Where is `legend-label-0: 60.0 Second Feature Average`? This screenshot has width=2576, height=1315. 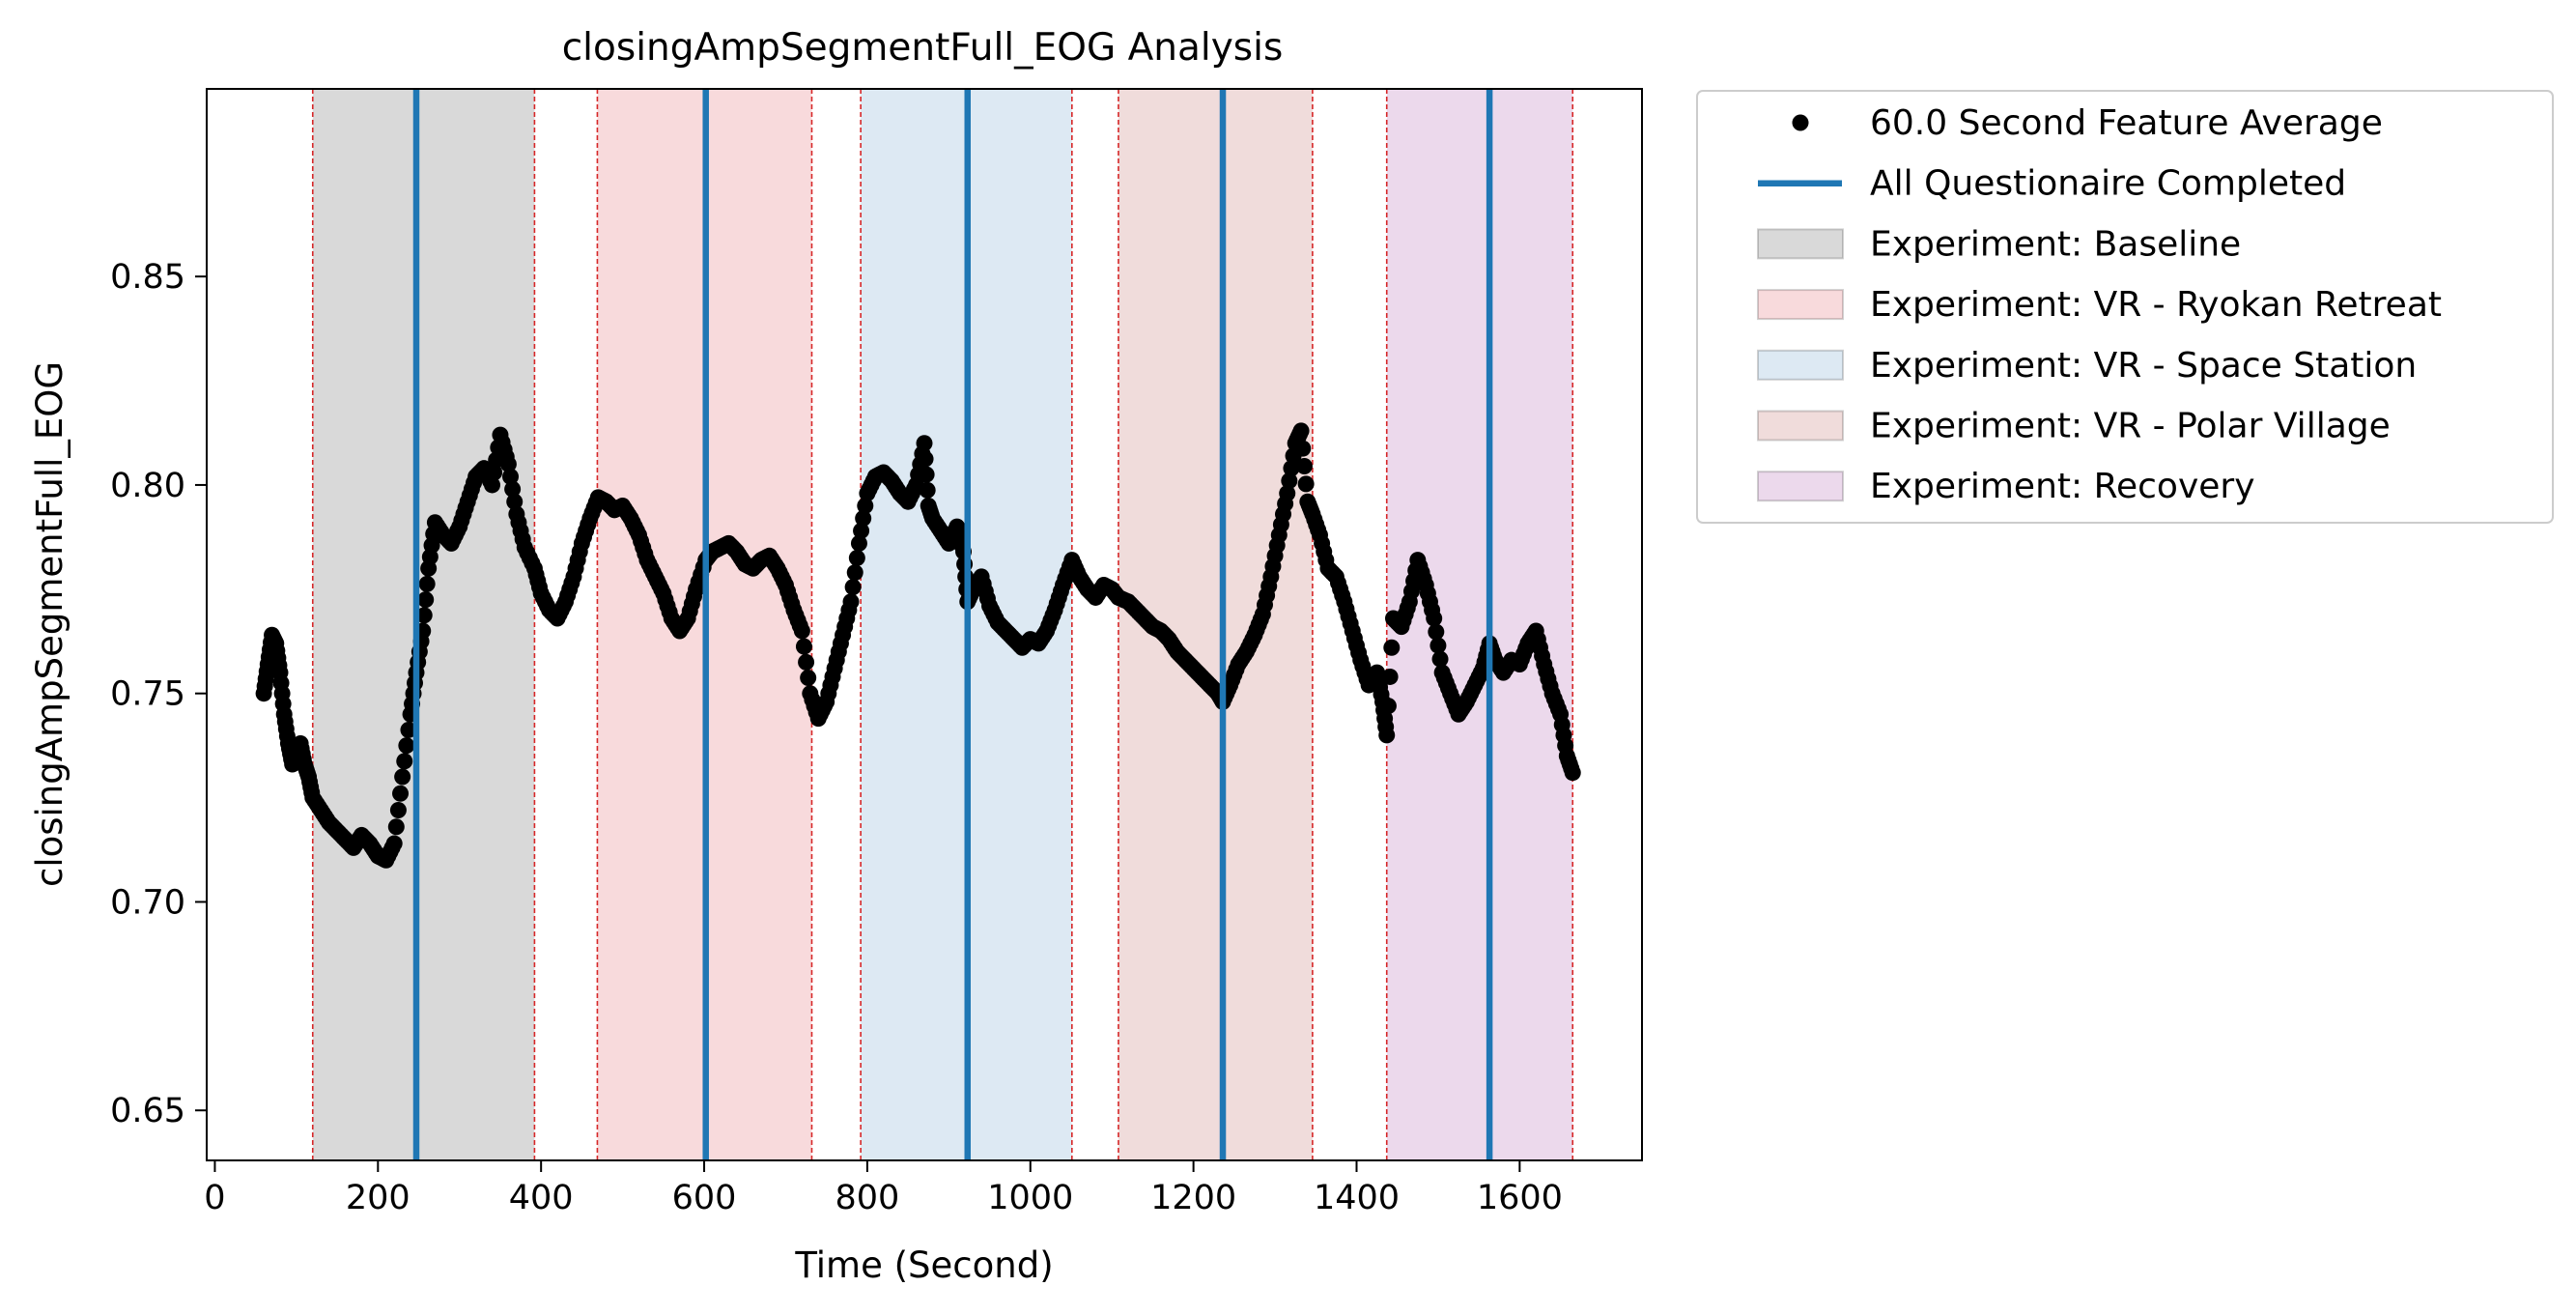
legend-label-0: 60.0 Second Feature Average is located at coordinates (2126, 123).